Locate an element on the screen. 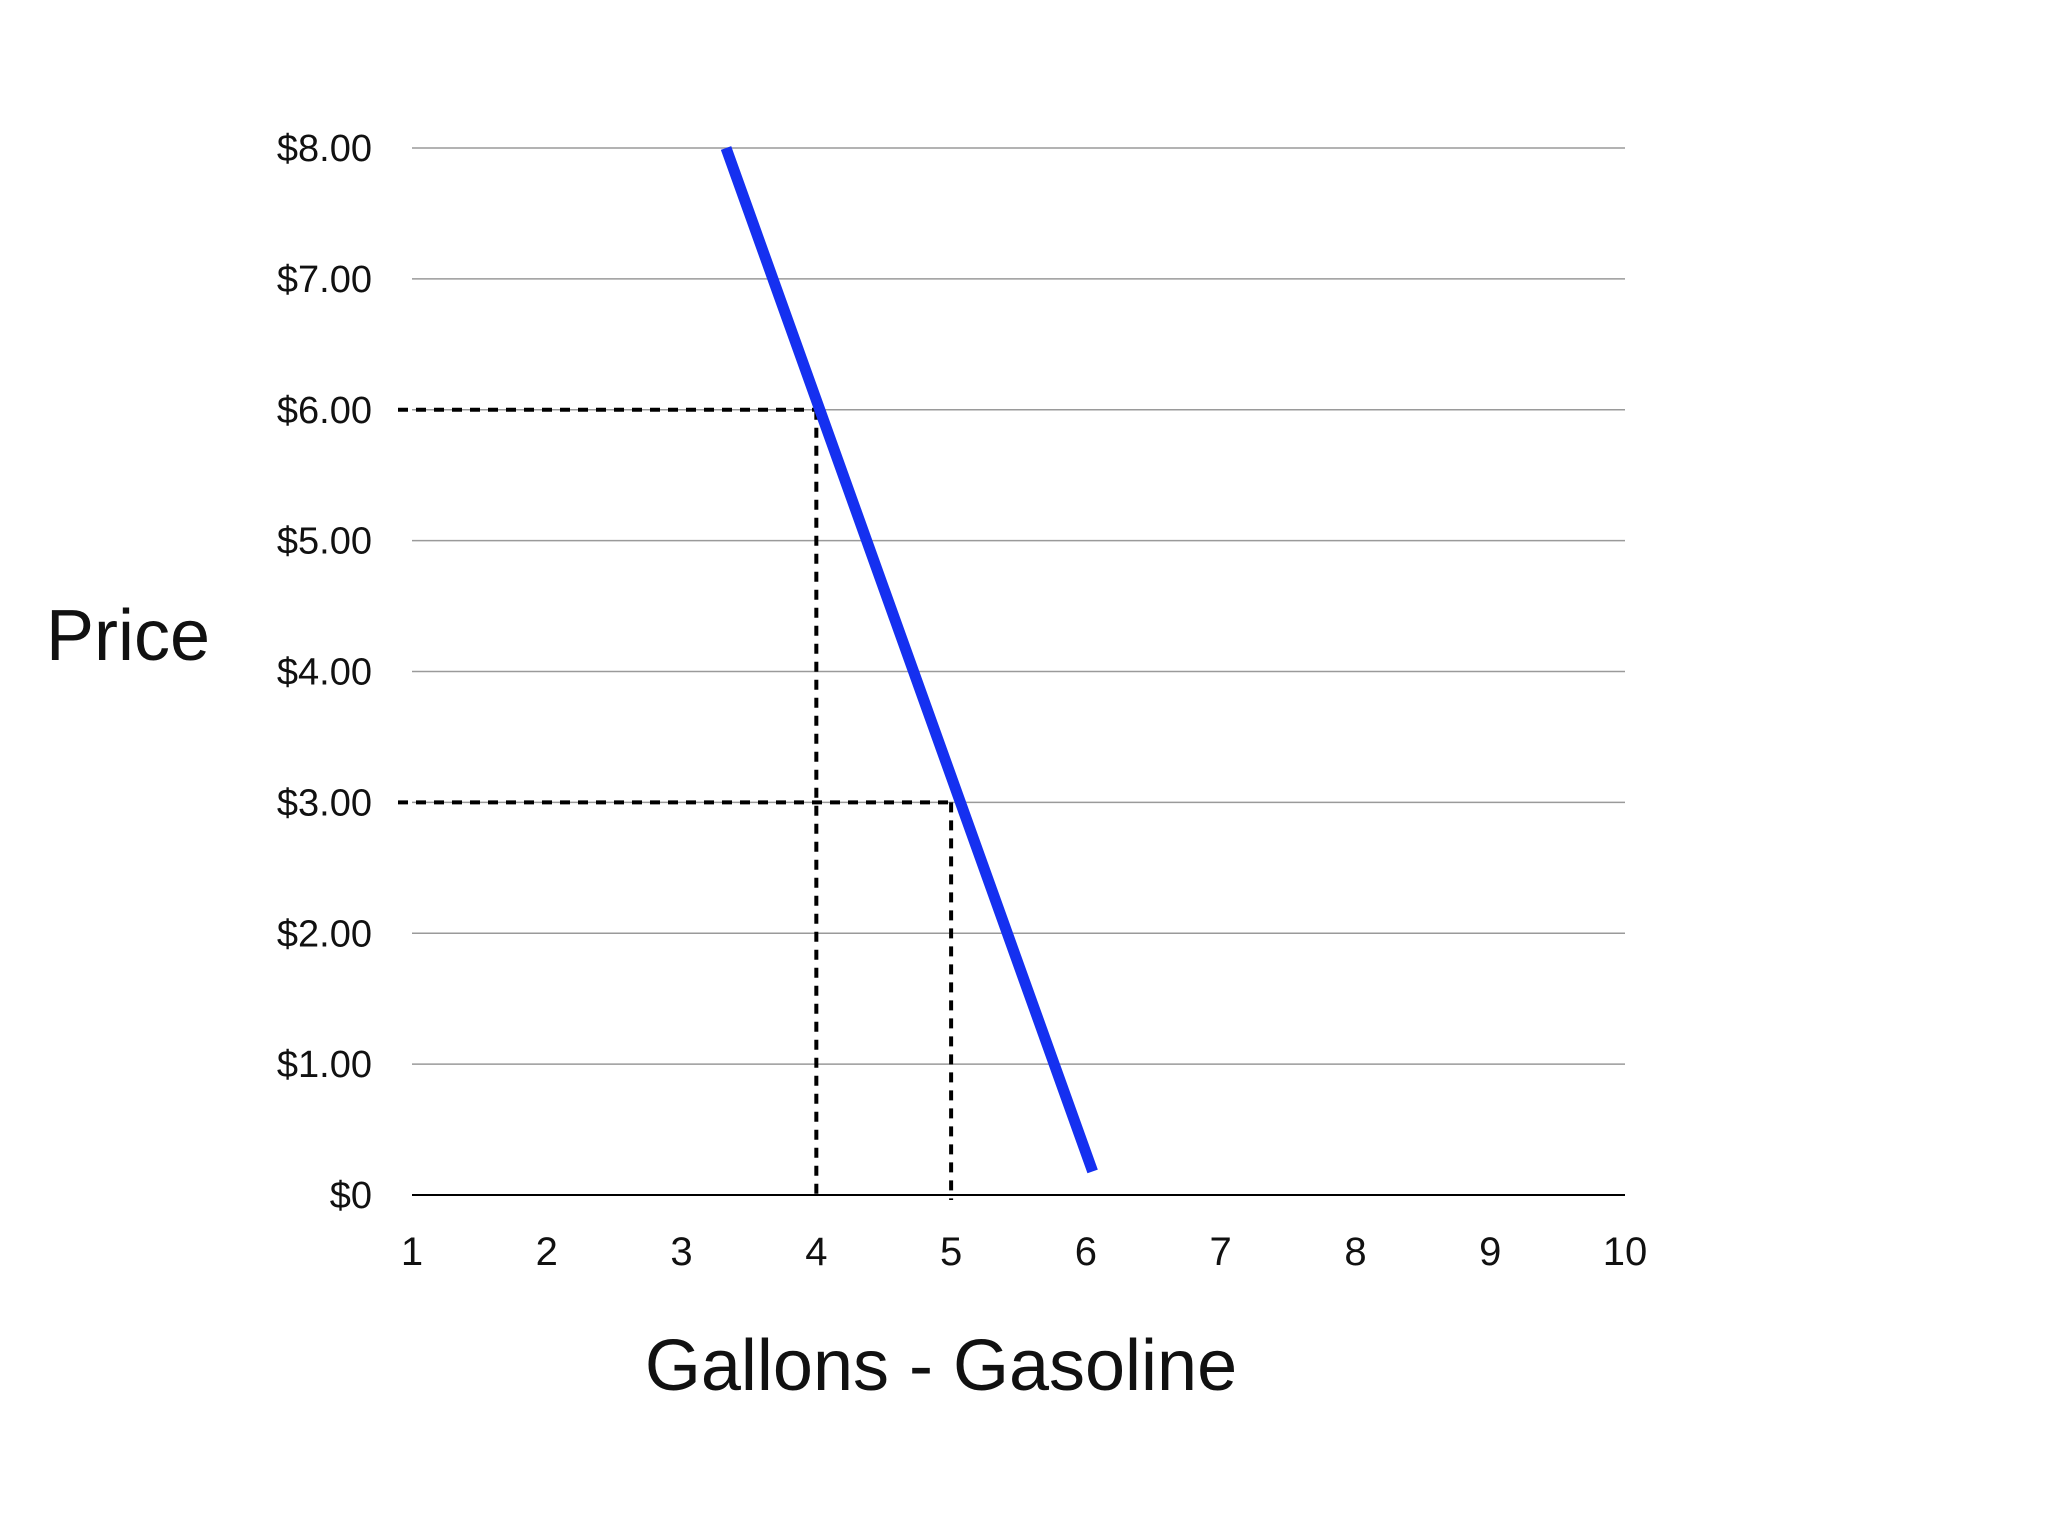  x-tick-label: 2 is located at coordinates (547, 1252).